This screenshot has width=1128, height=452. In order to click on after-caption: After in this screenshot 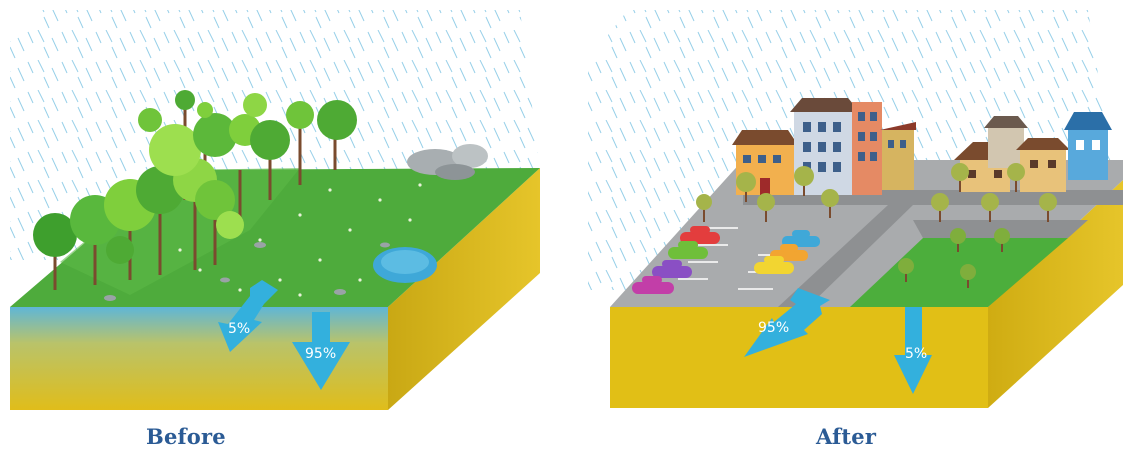, I will do `click(846, 436)`.